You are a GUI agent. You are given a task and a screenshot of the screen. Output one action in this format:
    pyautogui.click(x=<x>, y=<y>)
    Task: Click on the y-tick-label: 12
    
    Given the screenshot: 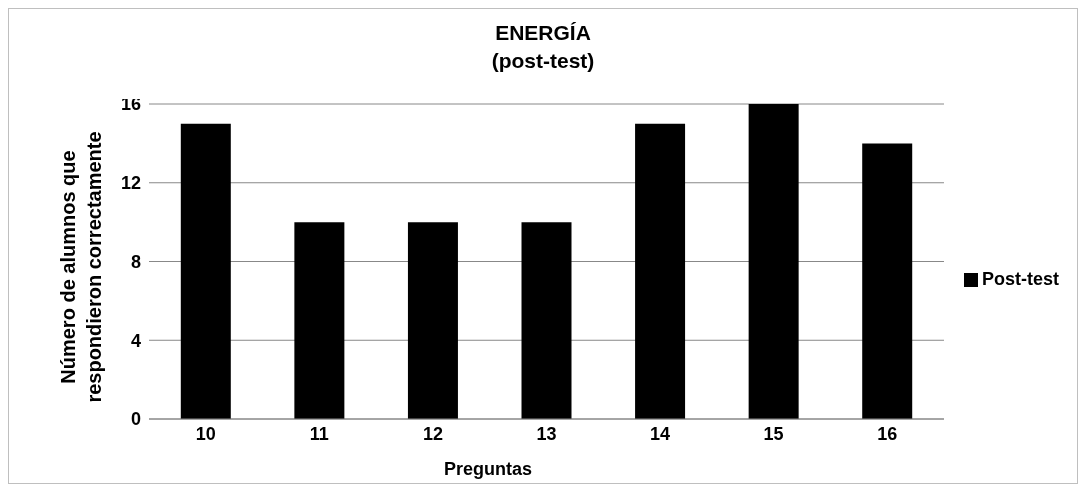 What is the action you would take?
    pyautogui.click(x=130, y=183)
    